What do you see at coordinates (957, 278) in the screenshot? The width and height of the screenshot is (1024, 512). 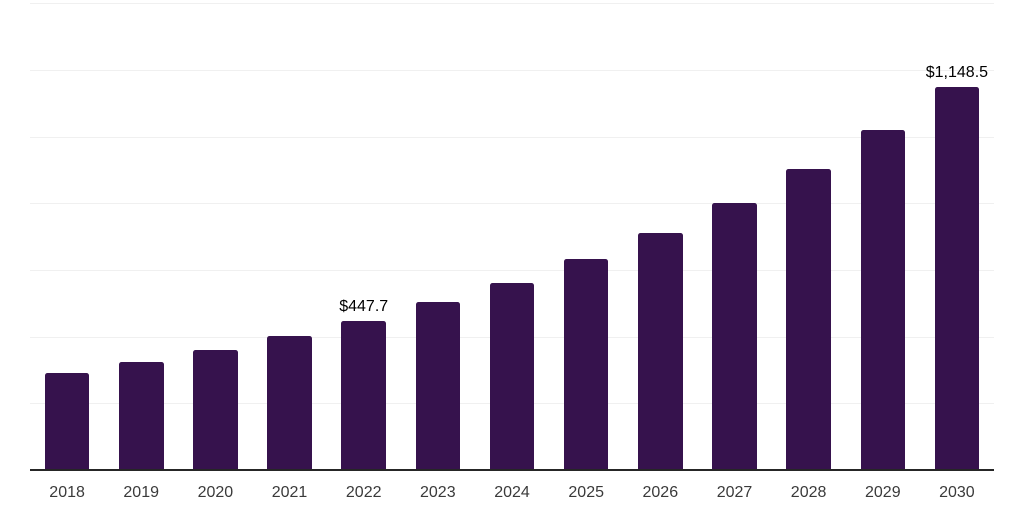 I see `bar-2030` at bounding box center [957, 278].